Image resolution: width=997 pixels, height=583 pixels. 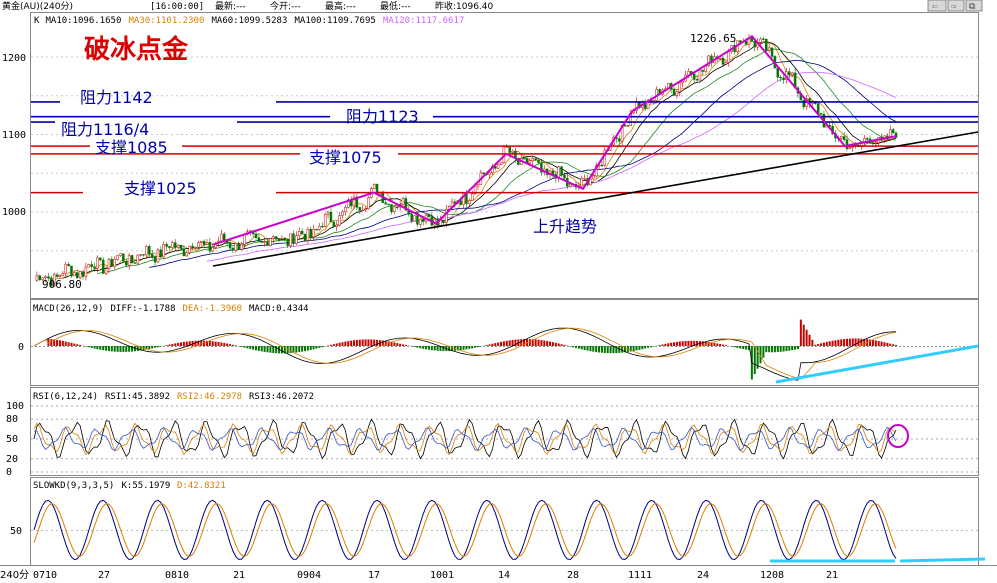 I want to click on resistance-1142-label: 阻力1142, so click(x=116, y=97).